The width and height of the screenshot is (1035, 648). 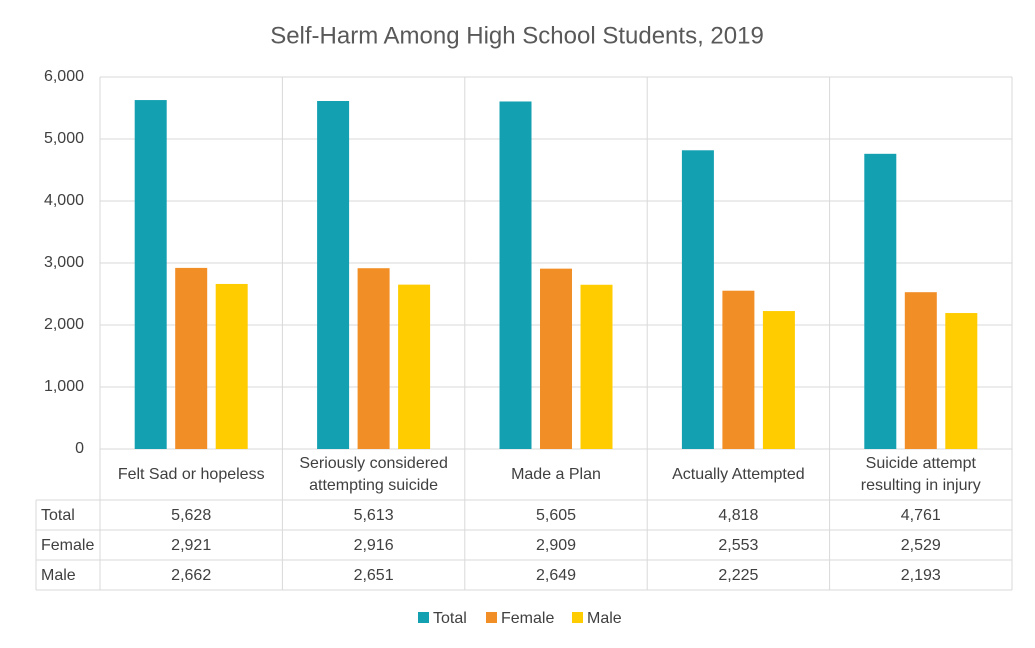 What do you see at coordinates (373, 474) in the screenshot?
I see `x-tick-label: Seriously considered attempting suicide` at bounding box center [373, 474].